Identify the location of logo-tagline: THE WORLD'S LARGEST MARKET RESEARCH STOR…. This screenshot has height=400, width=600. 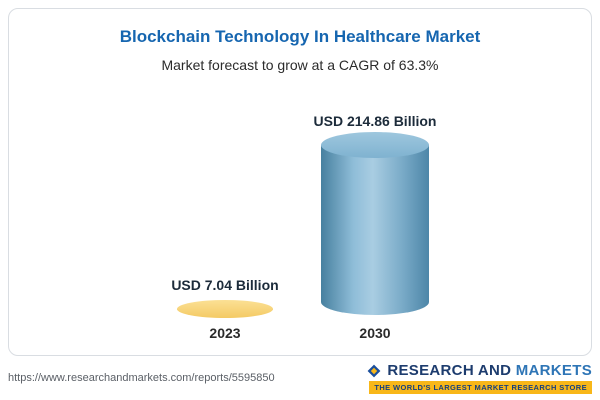
(480, 387).